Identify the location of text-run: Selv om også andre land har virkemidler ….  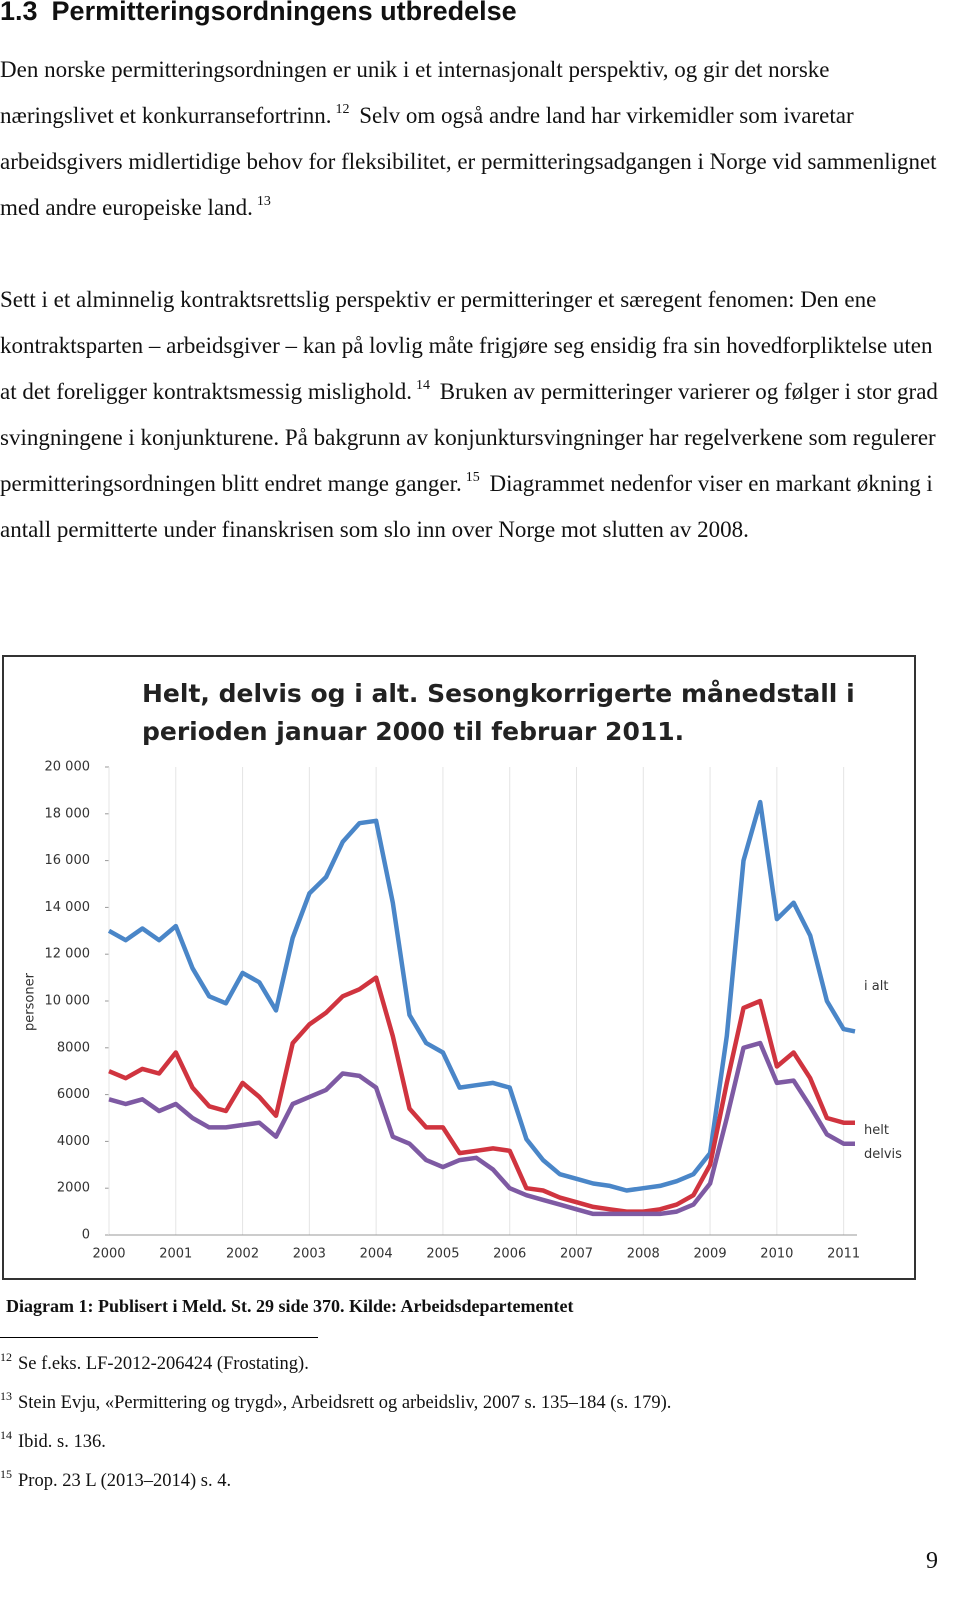
(468, 161).